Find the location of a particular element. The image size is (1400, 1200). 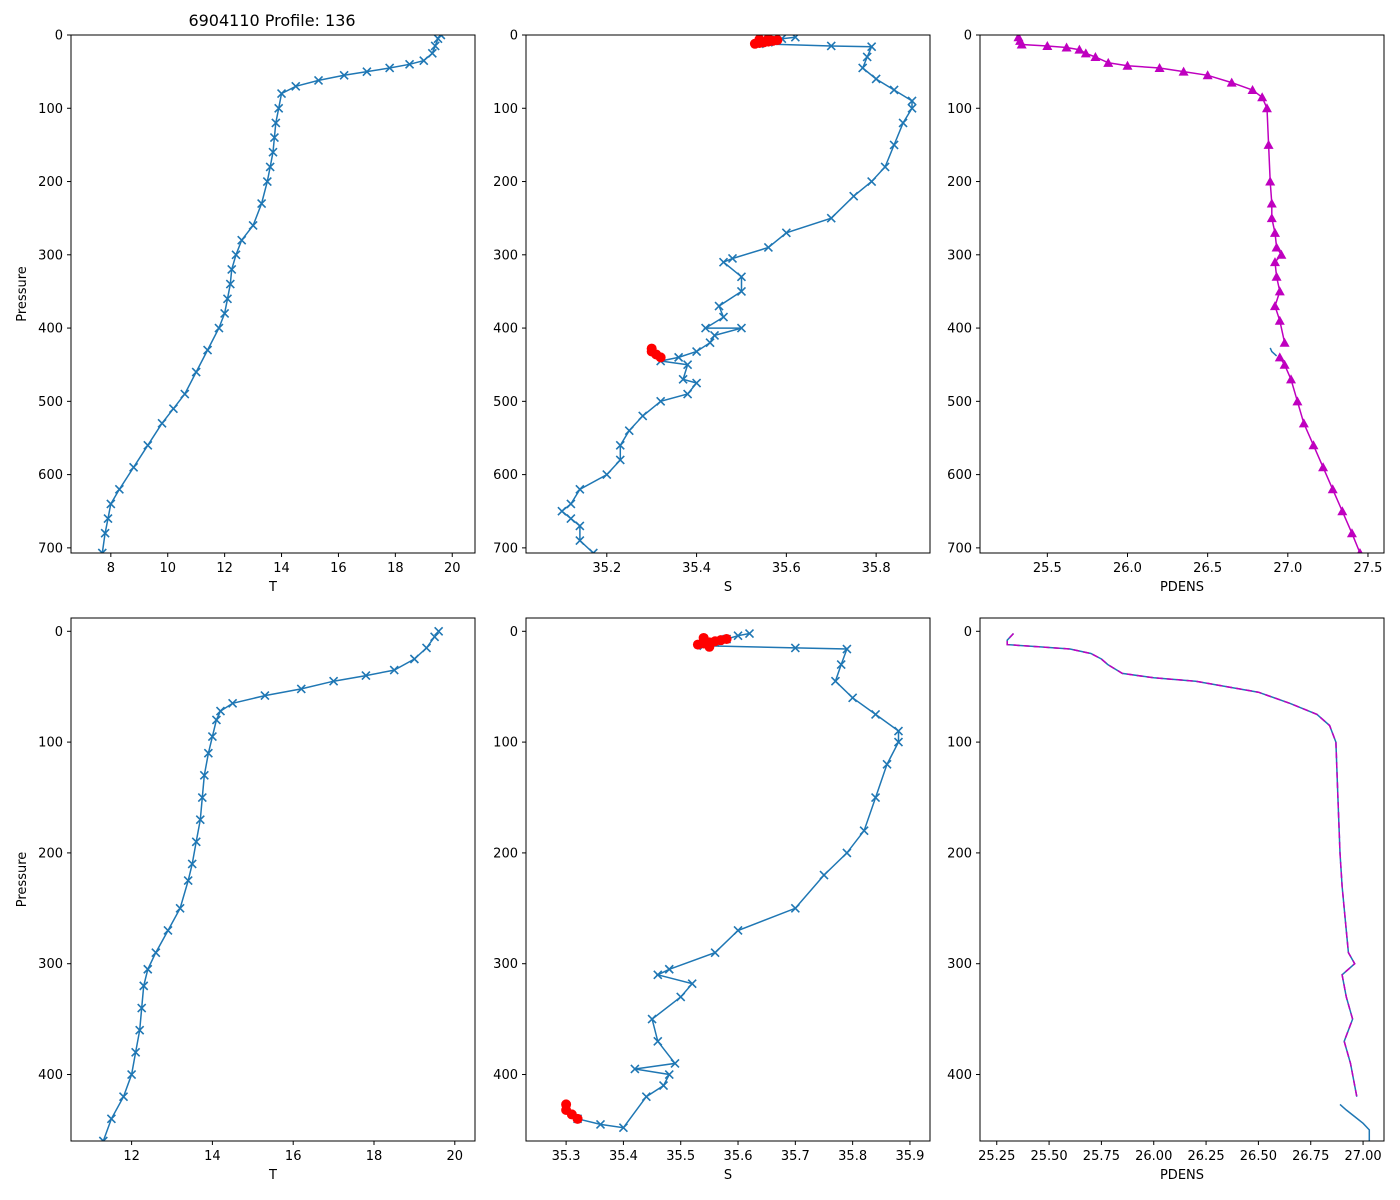

top-pdens-xtick-label: 26.5 is located at coordinates (1207, 568).